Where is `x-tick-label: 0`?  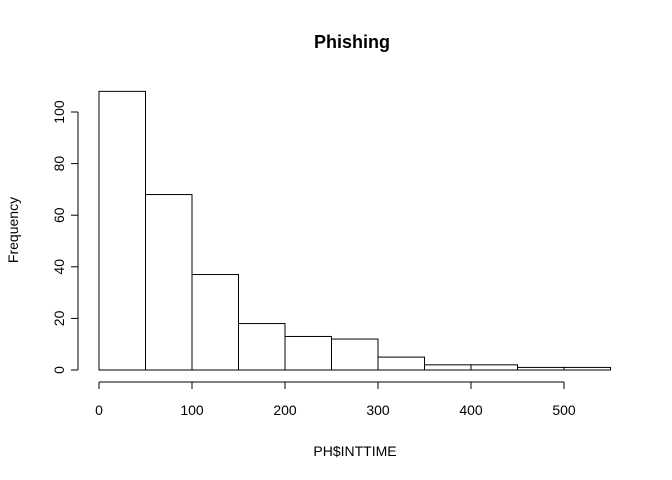
x-tick-label: 0 is located at coordinates (99, 410).